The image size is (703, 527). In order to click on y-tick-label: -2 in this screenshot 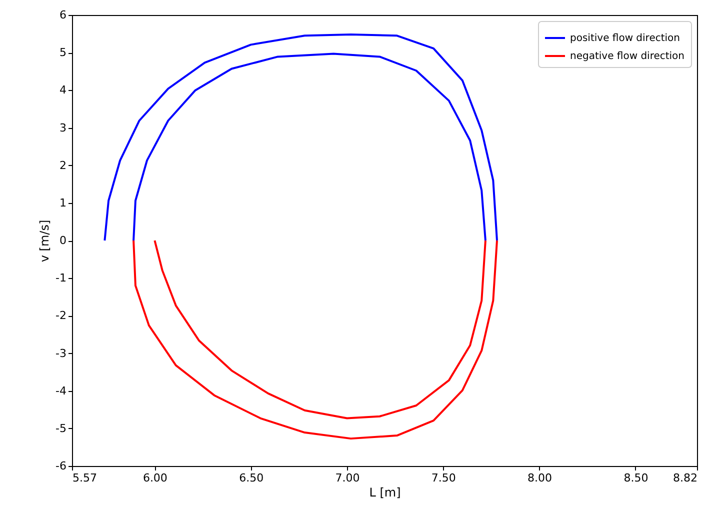, I will do `click(61, 315)`.